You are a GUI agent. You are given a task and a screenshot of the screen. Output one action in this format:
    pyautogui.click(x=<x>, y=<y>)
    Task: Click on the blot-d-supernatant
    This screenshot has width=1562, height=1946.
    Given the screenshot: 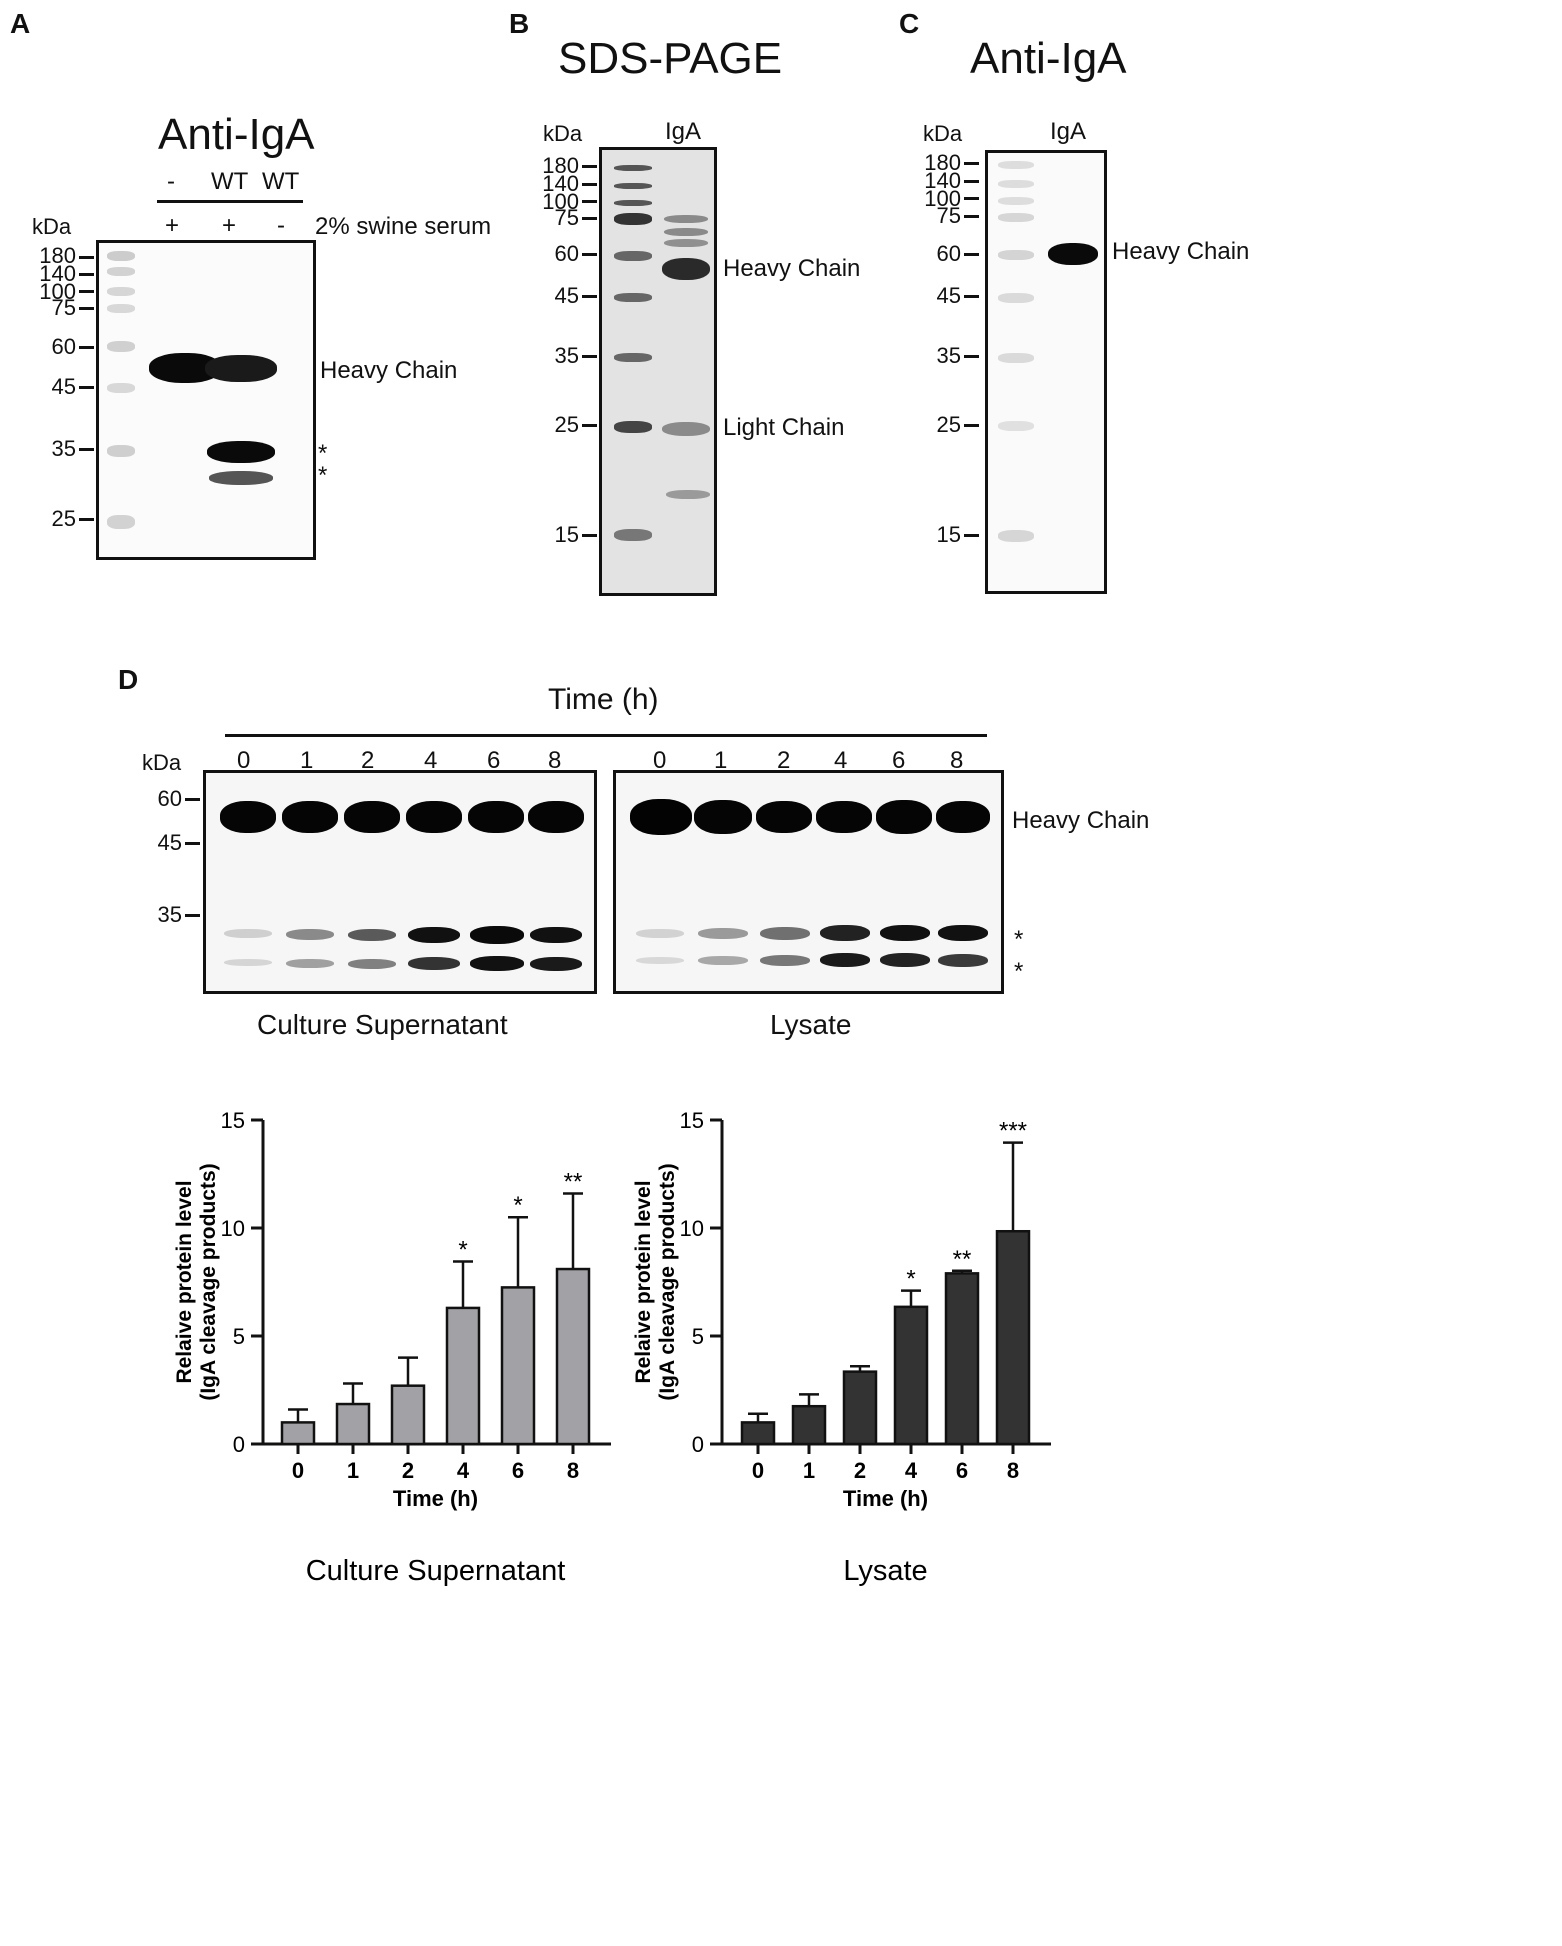 What is the action you would take?
    pyautogui.click(x=400, y=882)
    